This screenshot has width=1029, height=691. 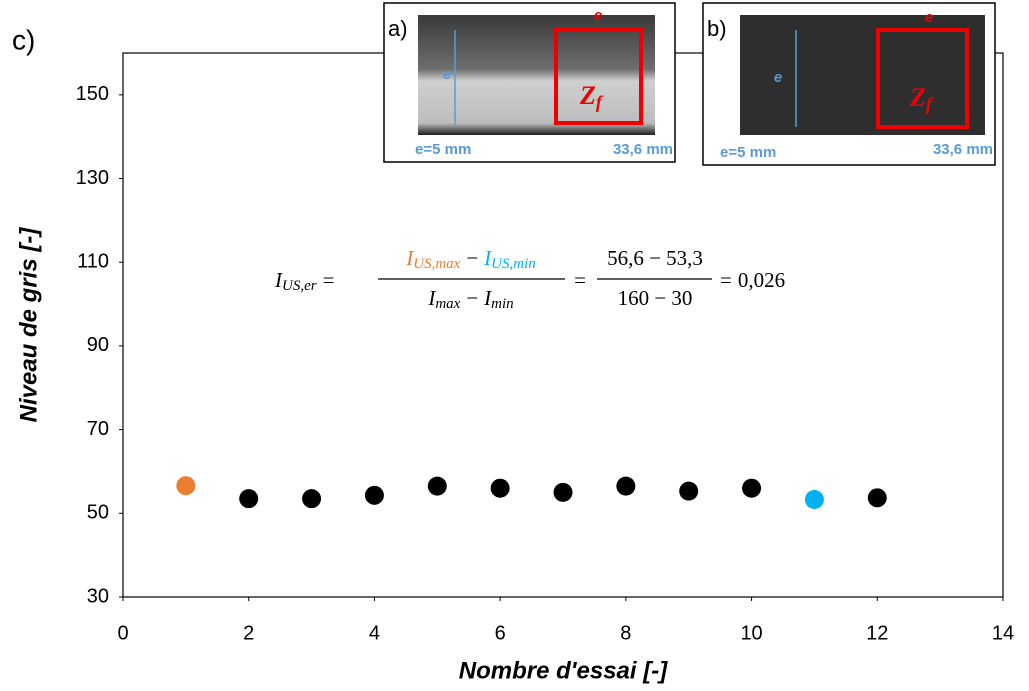 What do you see at coordinates (625, 633) in the screenshot?
I see `x-tick-label: 8` at bounding box center [625, 633].